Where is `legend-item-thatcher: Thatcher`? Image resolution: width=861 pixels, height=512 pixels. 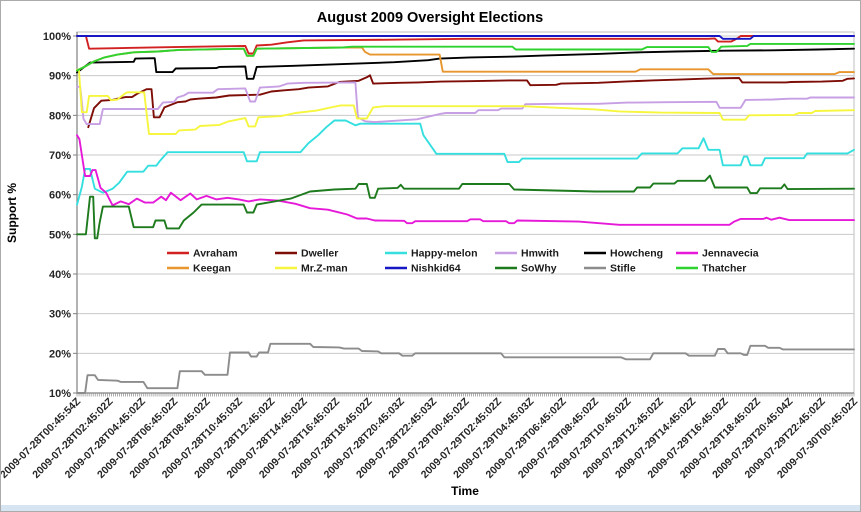 legend-item-thatcher: Thatcher is located at coordinates (711, 269).